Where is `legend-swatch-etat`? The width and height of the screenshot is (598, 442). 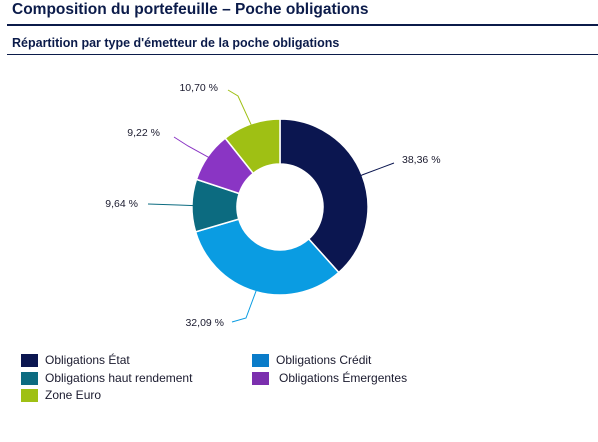
legend-swatch-etat is located at coordinates (29, 360).